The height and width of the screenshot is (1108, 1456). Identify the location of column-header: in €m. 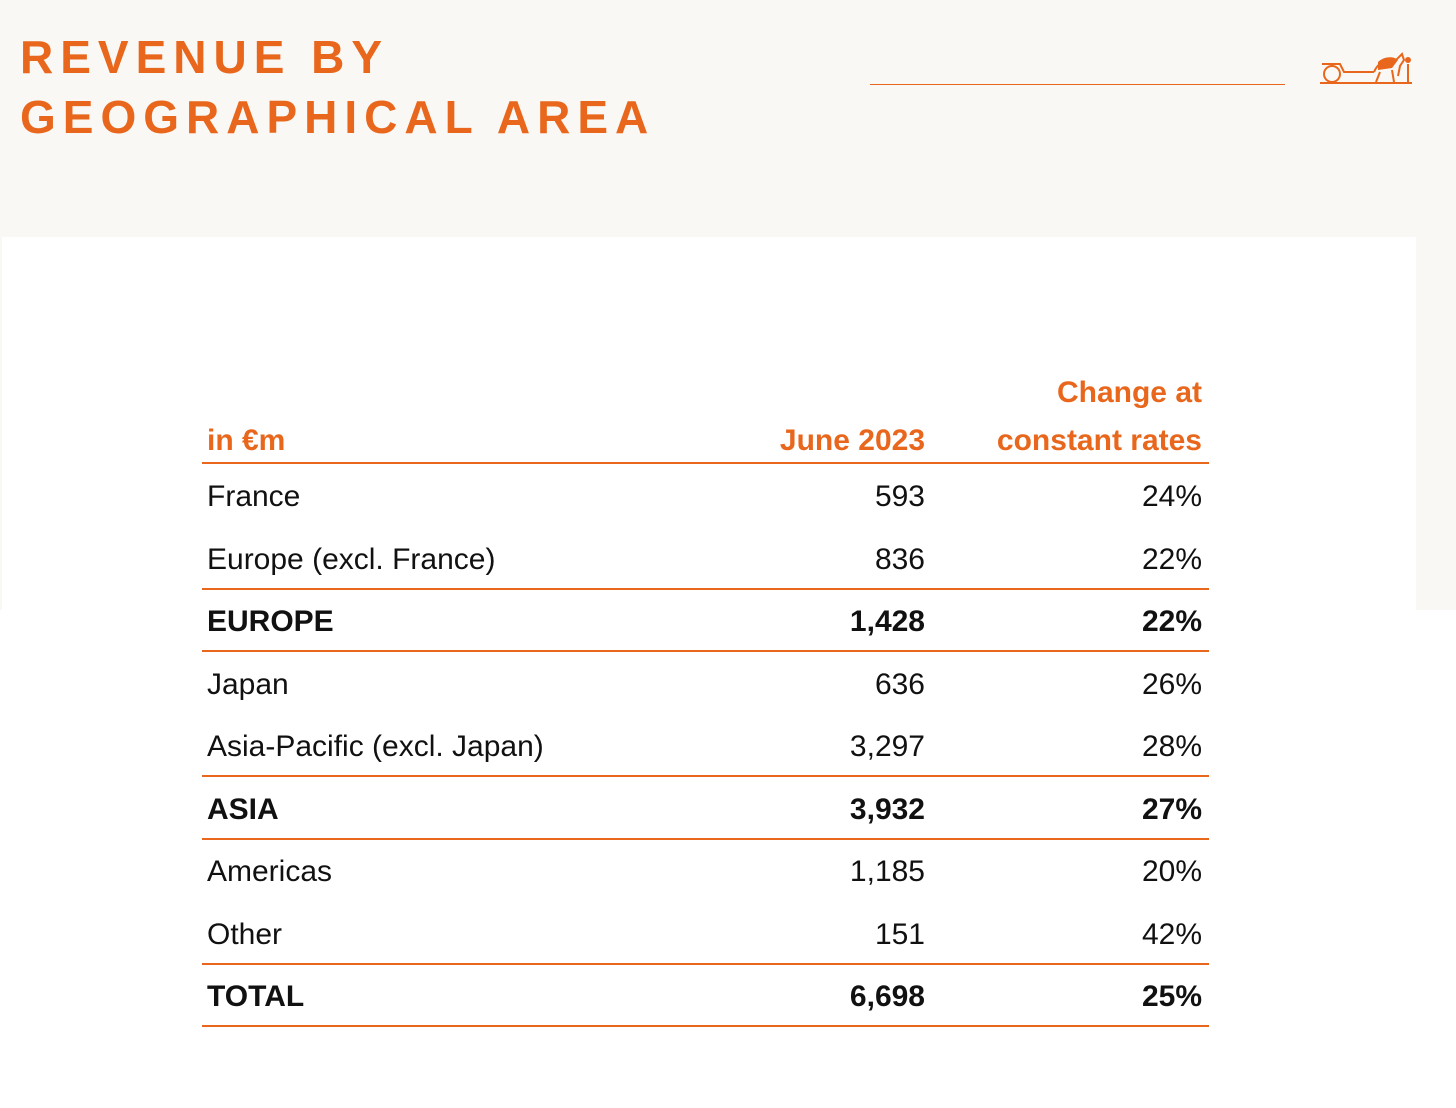
(246, 440).